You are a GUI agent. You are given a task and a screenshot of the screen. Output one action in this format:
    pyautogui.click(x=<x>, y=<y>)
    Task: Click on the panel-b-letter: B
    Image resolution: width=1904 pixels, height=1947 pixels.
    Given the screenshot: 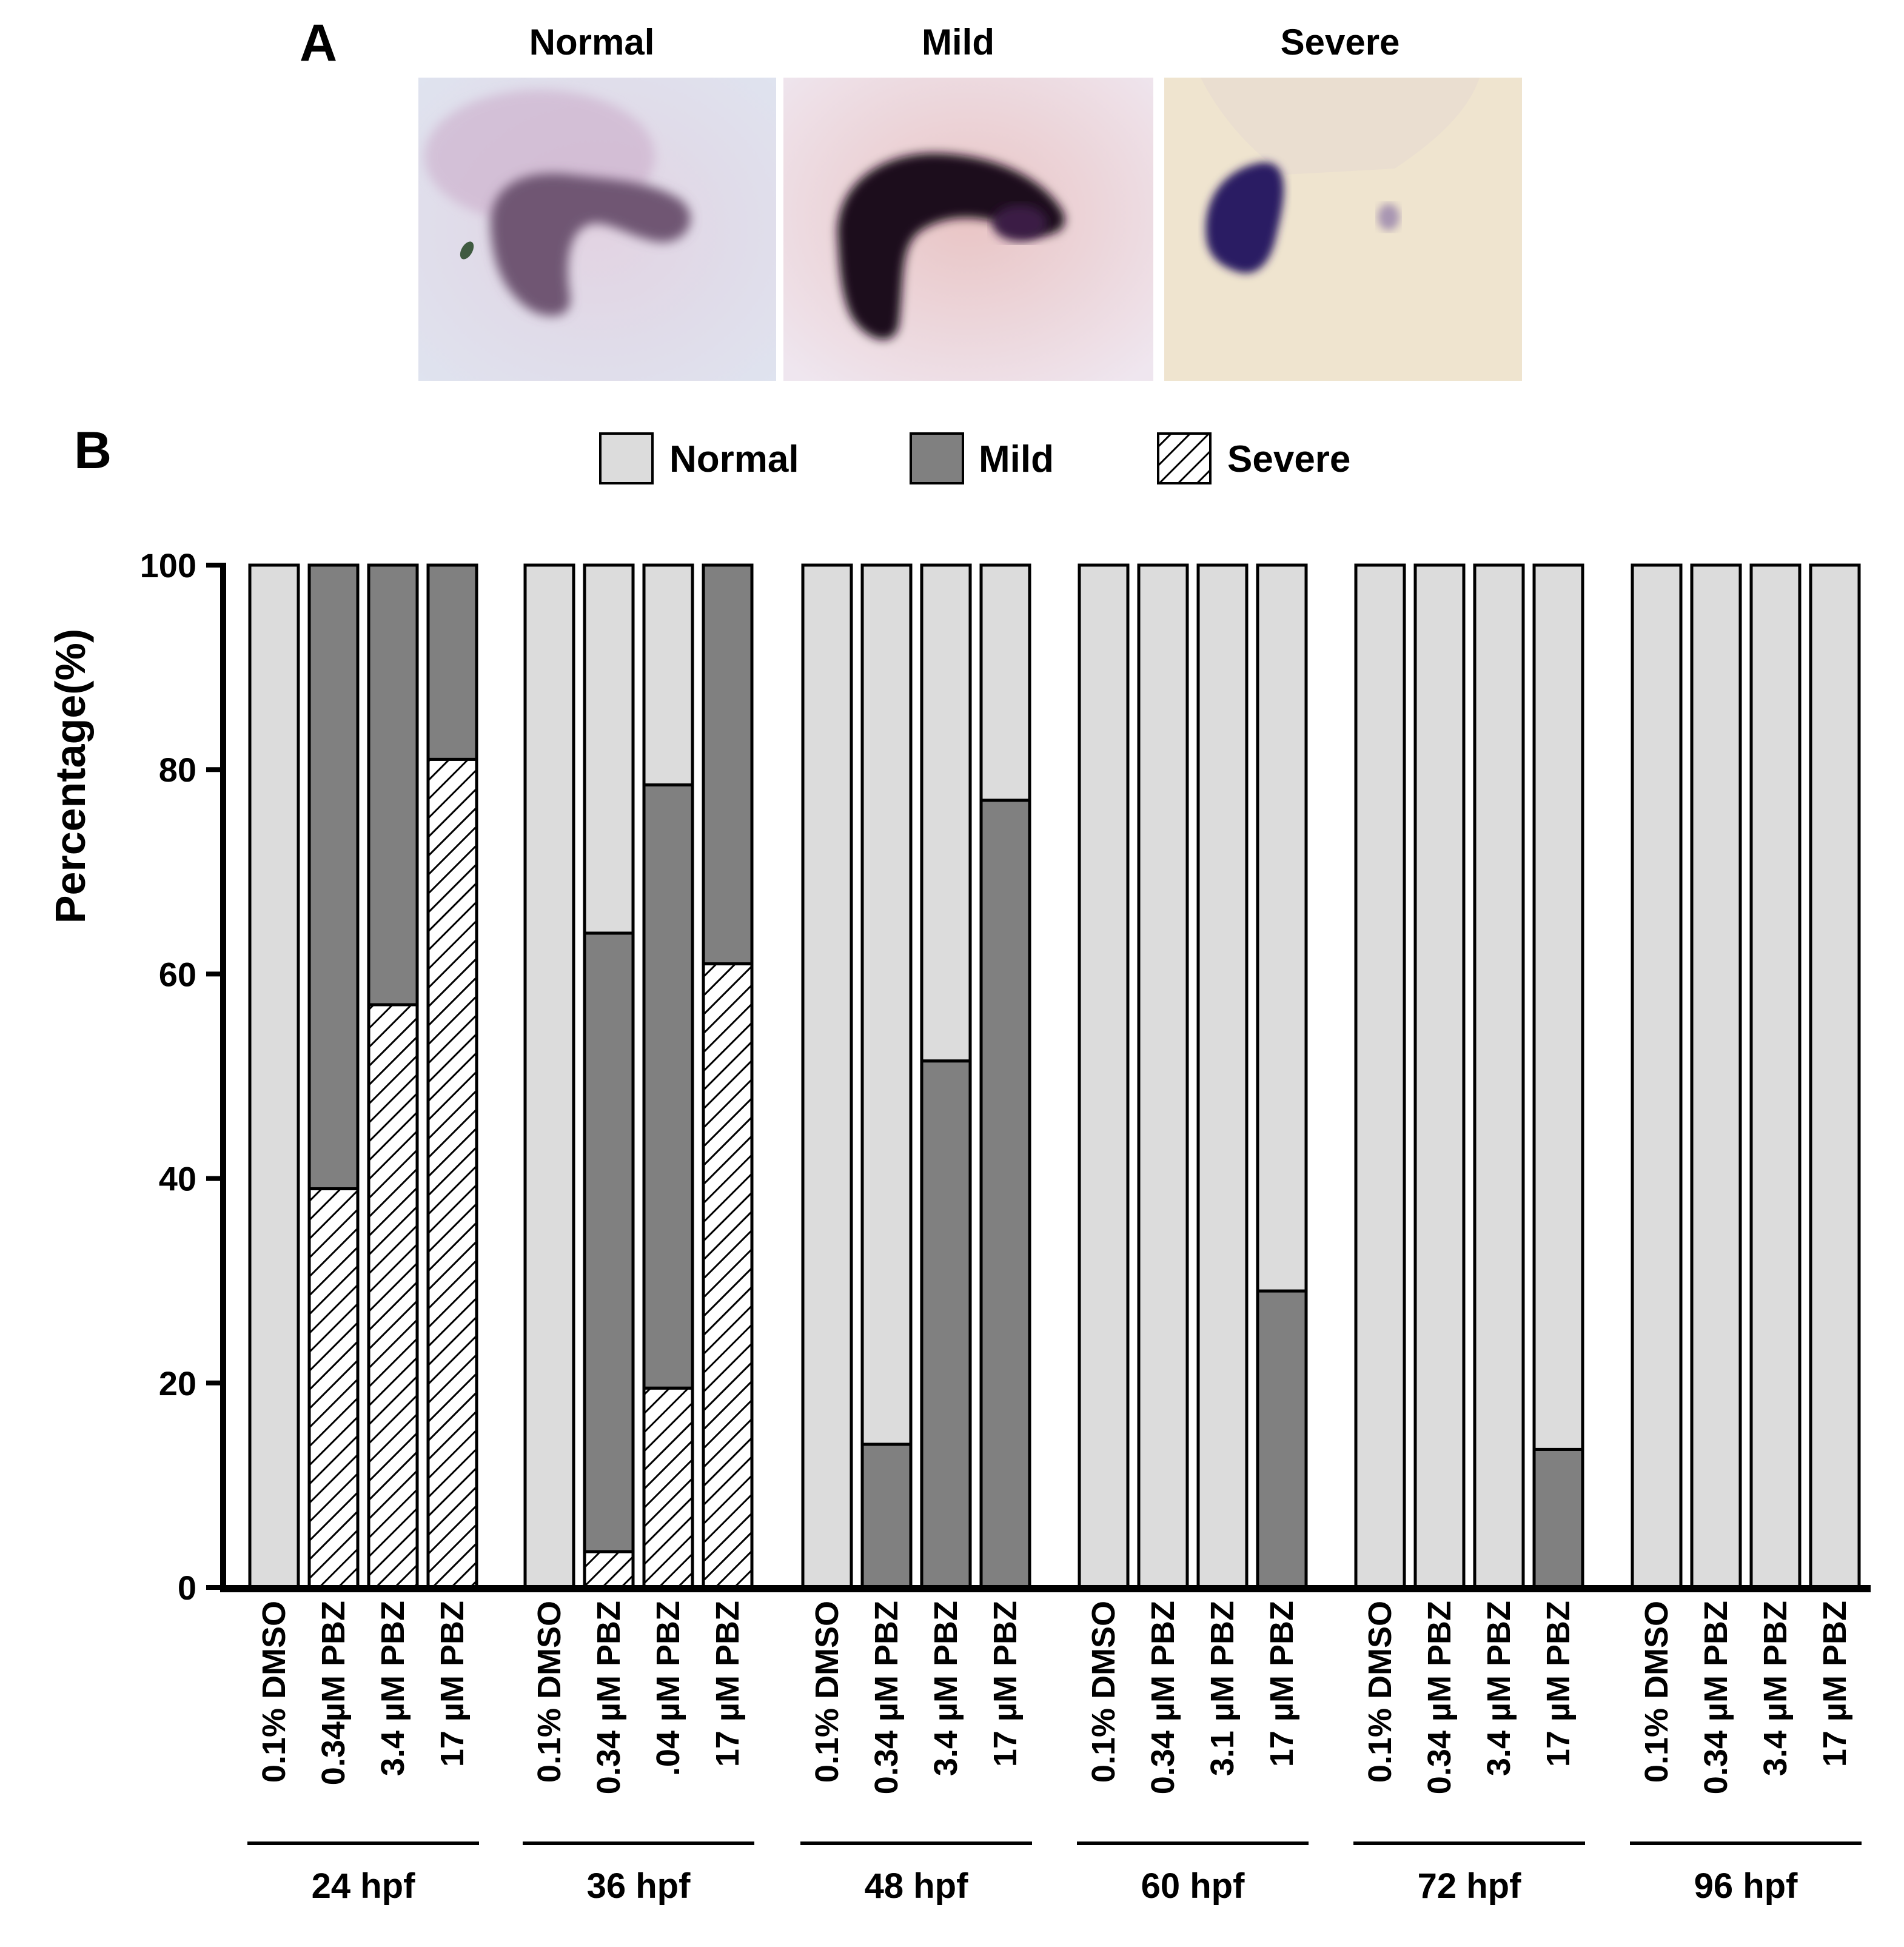 What is the action you would take?
    pyautogui.click(x=93, y=450)
    